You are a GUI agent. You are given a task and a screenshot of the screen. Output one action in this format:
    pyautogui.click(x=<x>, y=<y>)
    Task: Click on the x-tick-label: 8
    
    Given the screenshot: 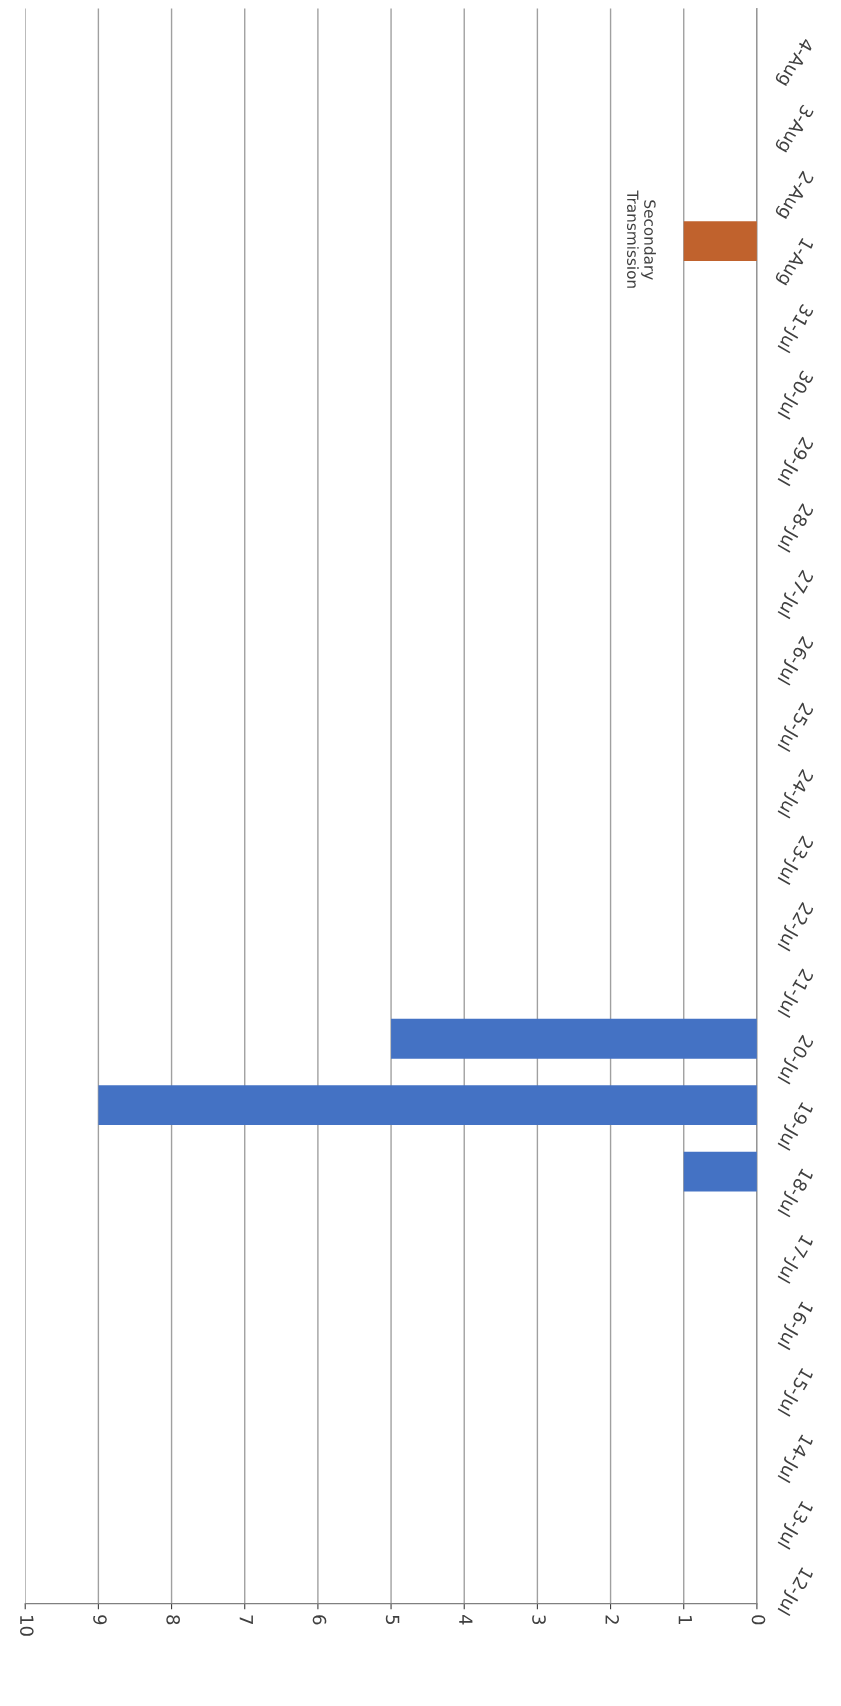 What is the action you would take?
    pyautogui.click(x=173, y=1620)
    